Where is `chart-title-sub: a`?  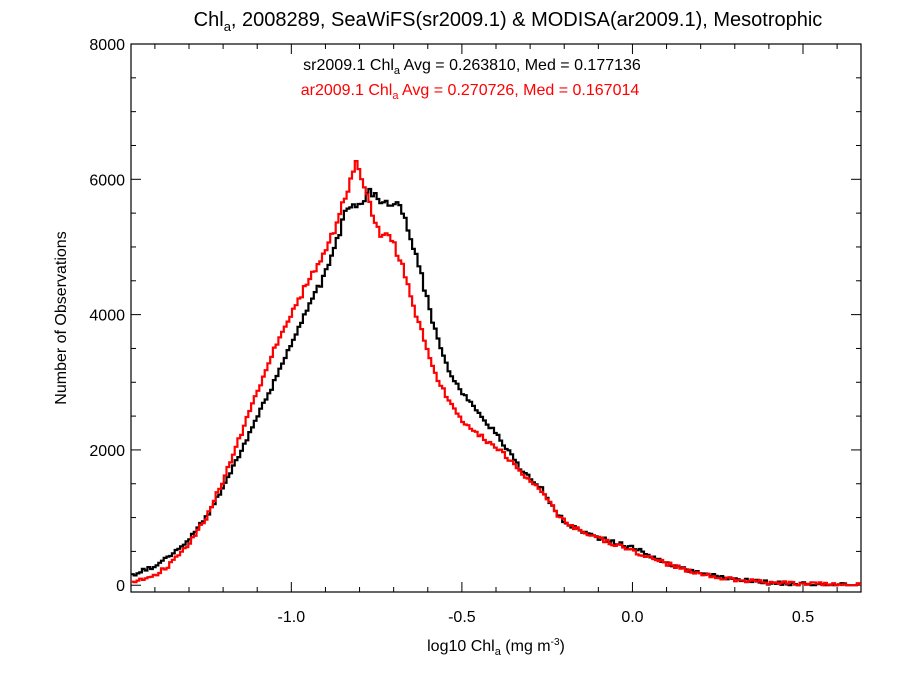 chart-title-sub: a is located at coordinates (228, 26).